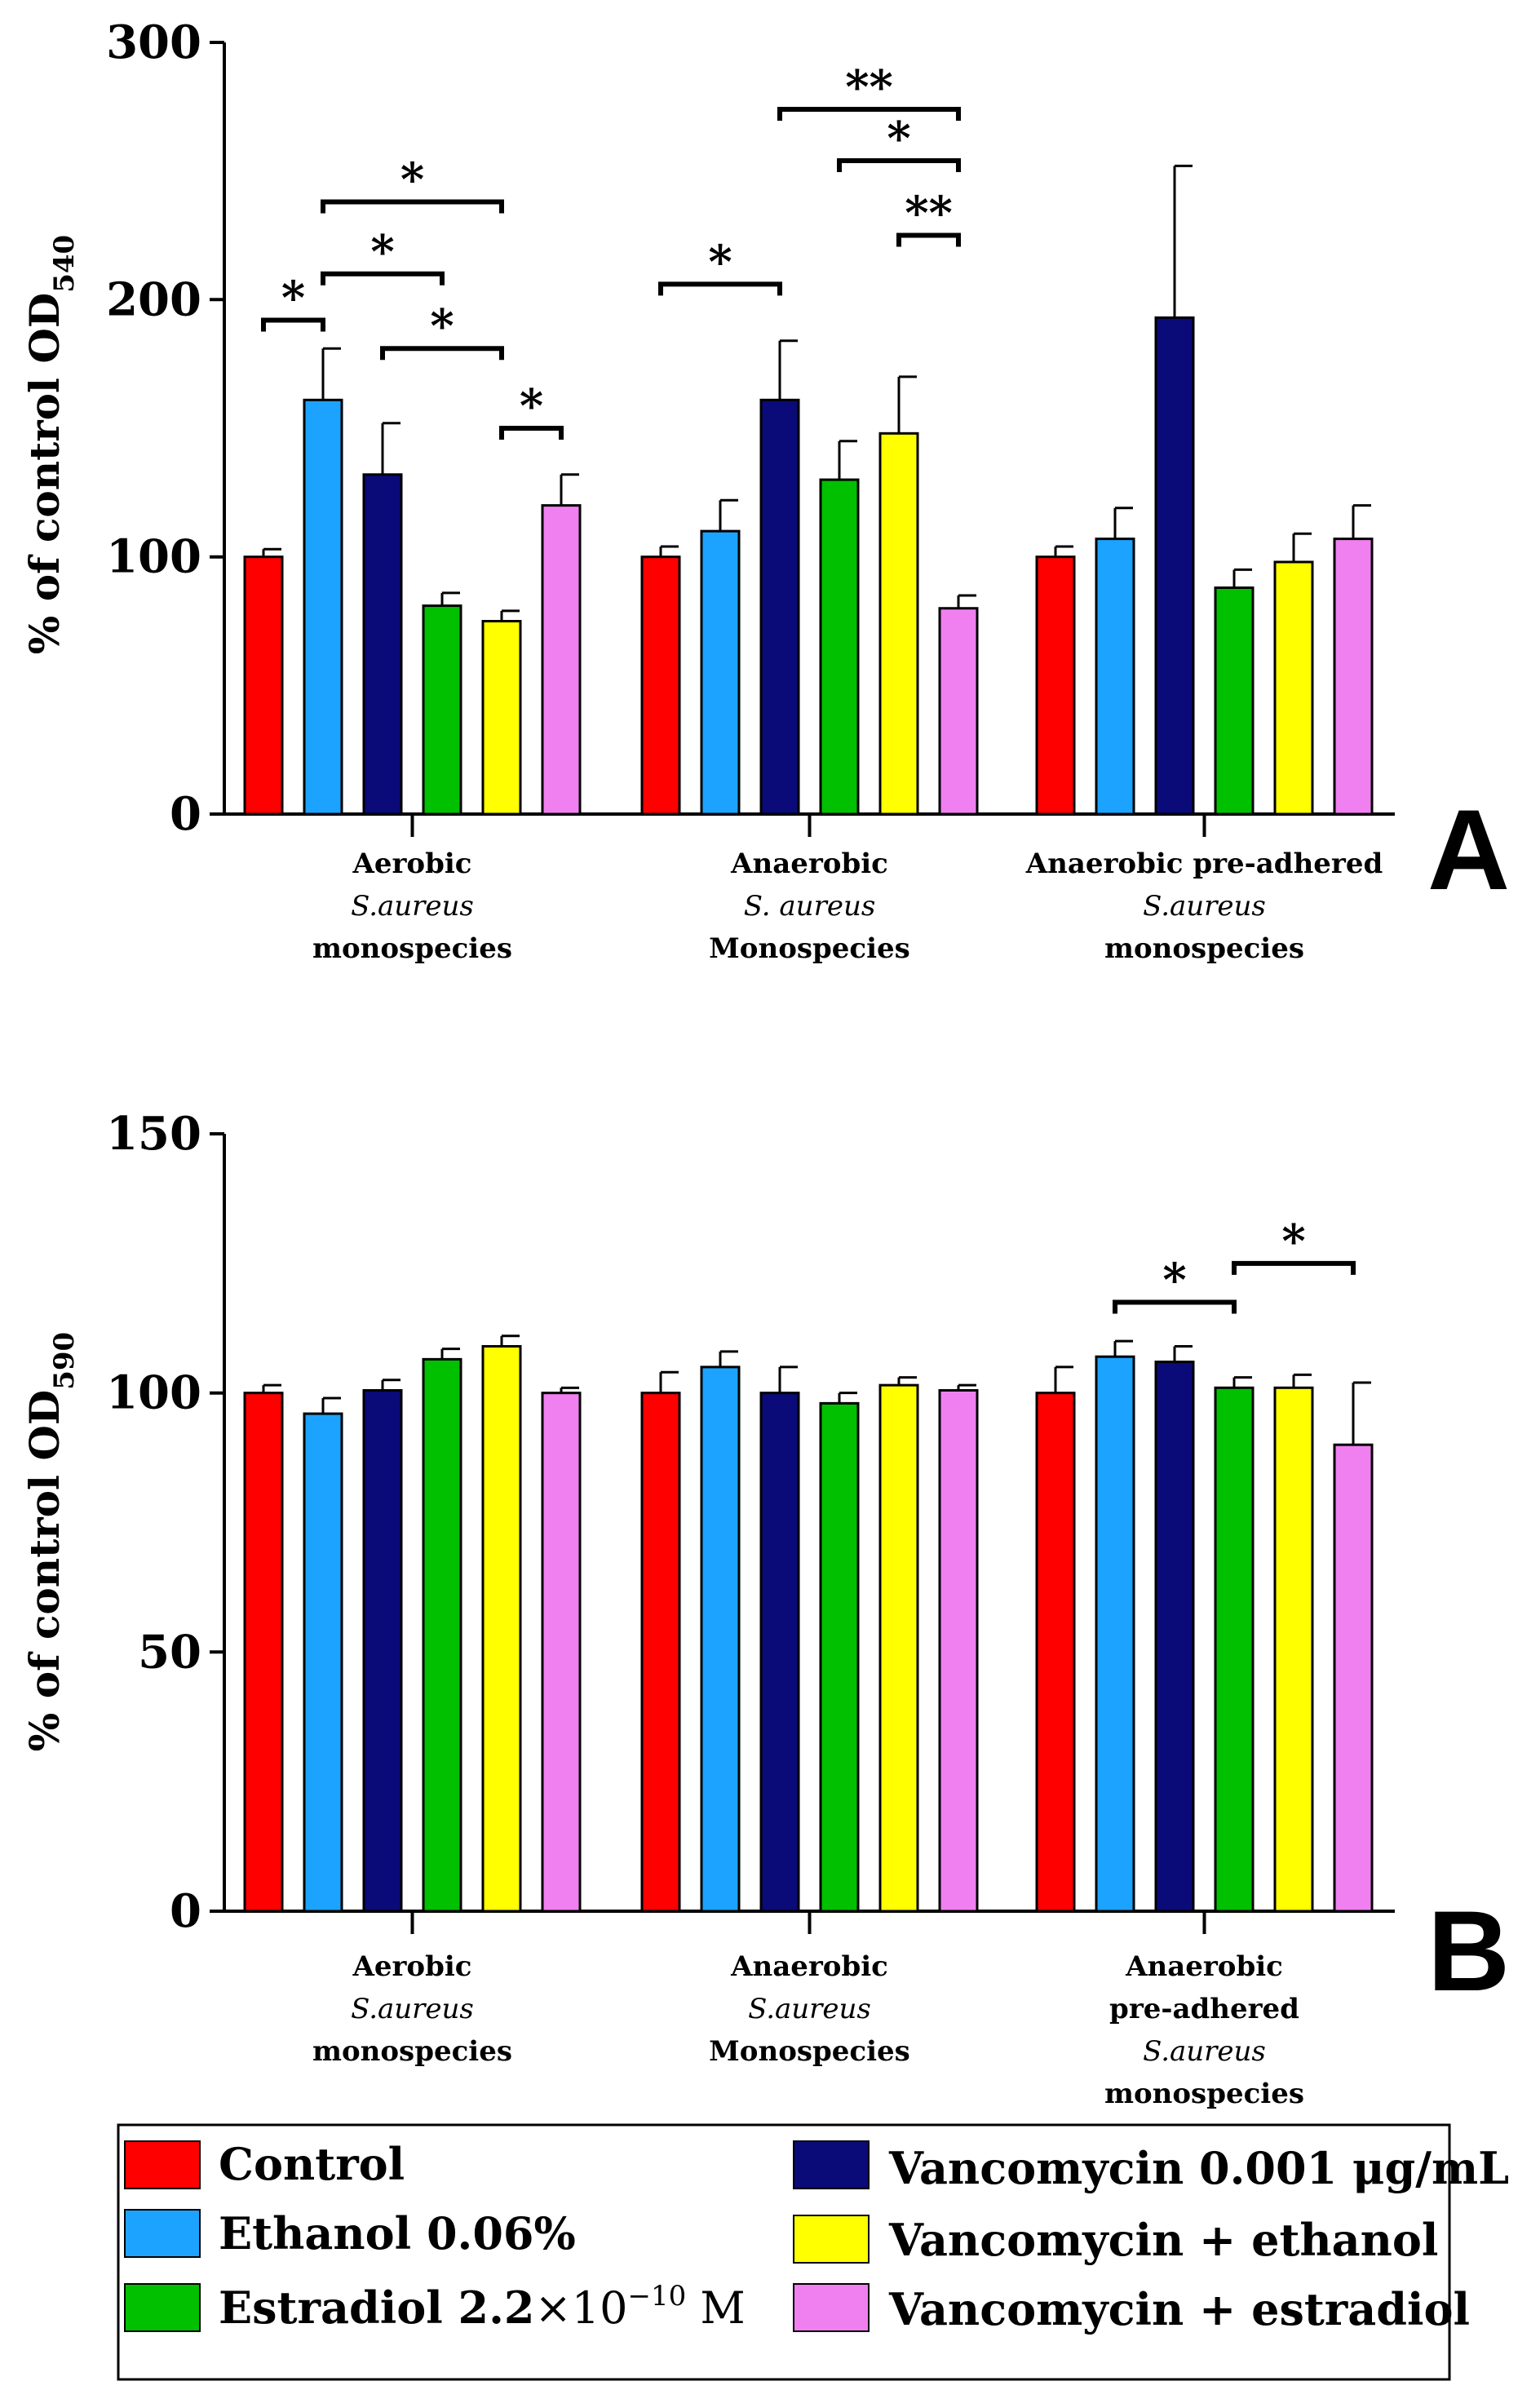  What do you see at coordinates (809, 949) in the screenshot?
I see `panel-a-category-label: Monospecies` at bounding box center [809, 949].